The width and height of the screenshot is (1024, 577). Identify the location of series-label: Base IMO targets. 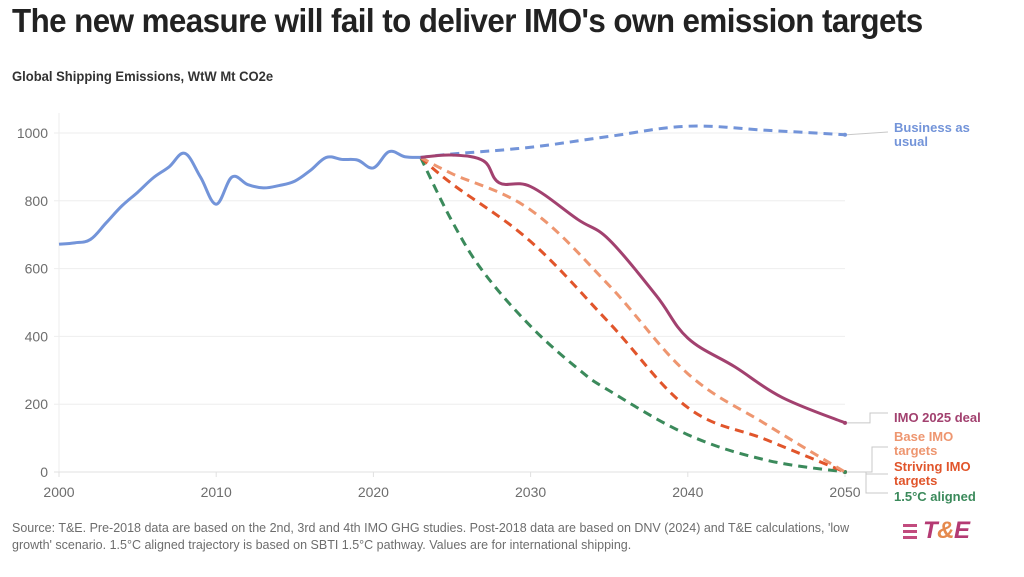
(923, 443).